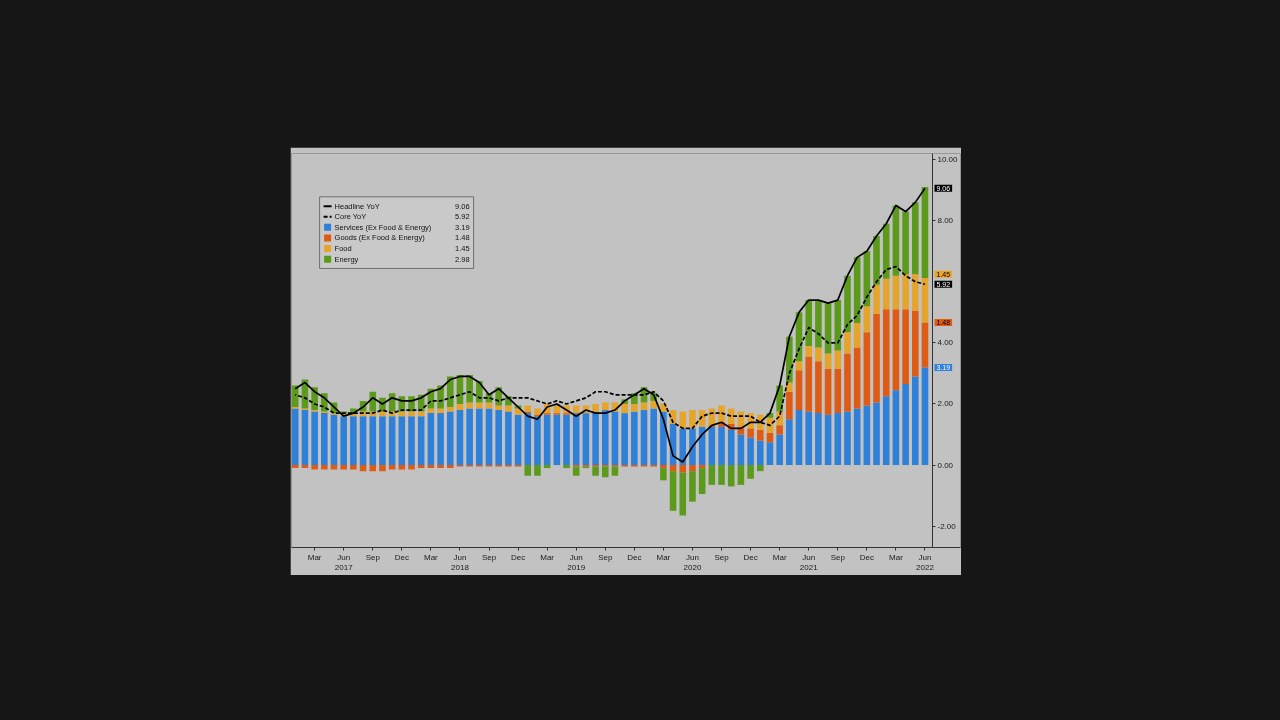 This screenshot has width=1280, height=720. I want to click on x-tick-label: Jun 2022, so click(925, 562).